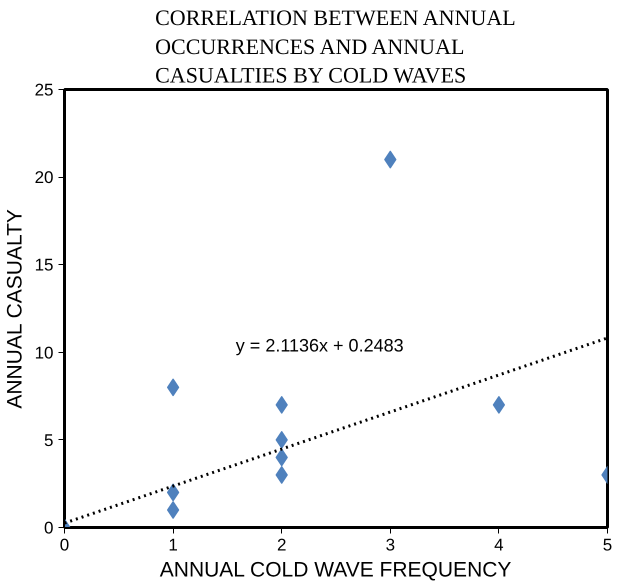 This screenshot has height=584, width=619. I want to click on y-tick-label: 5, so click(49, 440).